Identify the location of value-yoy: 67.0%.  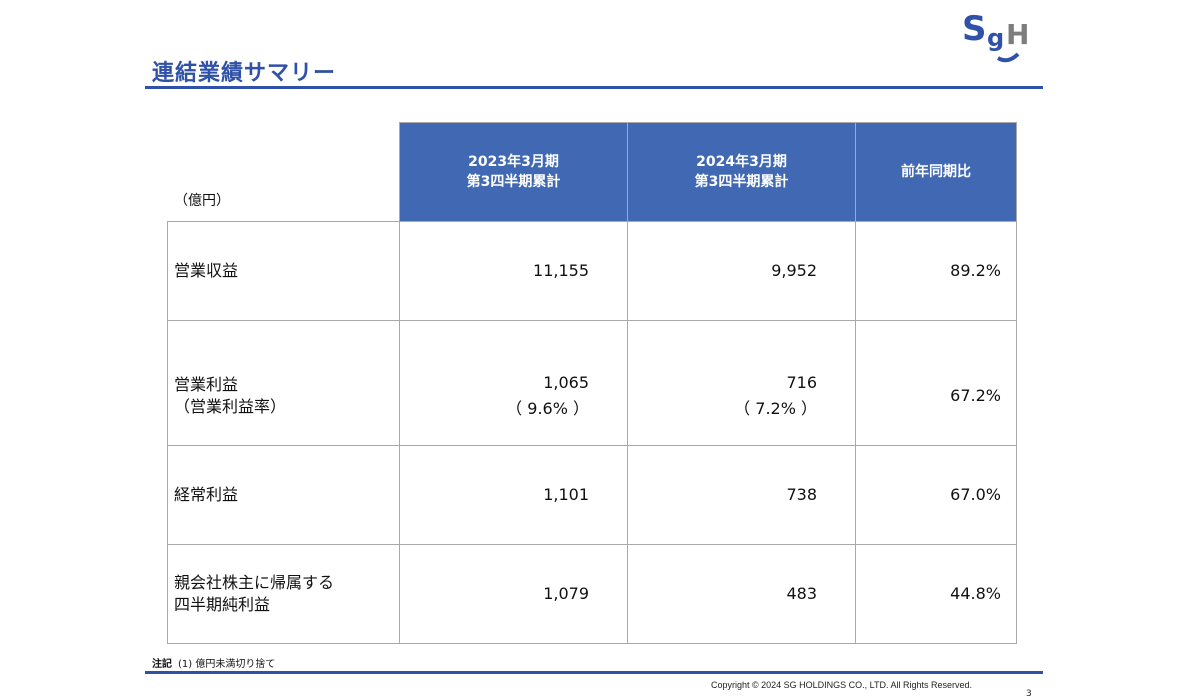
(936, 495).